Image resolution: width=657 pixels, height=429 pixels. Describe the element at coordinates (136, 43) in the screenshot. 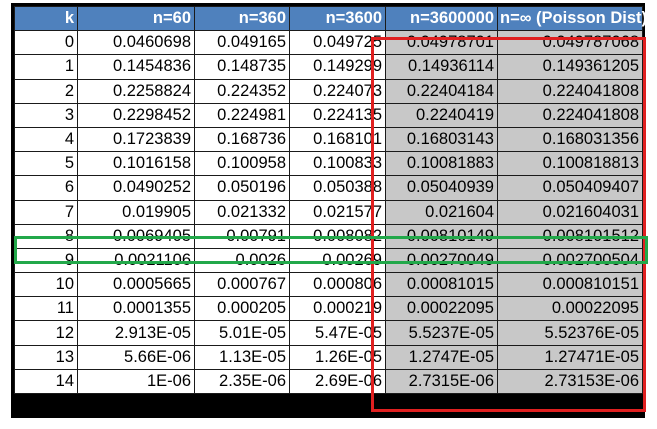

I see `cell-n60: 0.0460698` at that location.